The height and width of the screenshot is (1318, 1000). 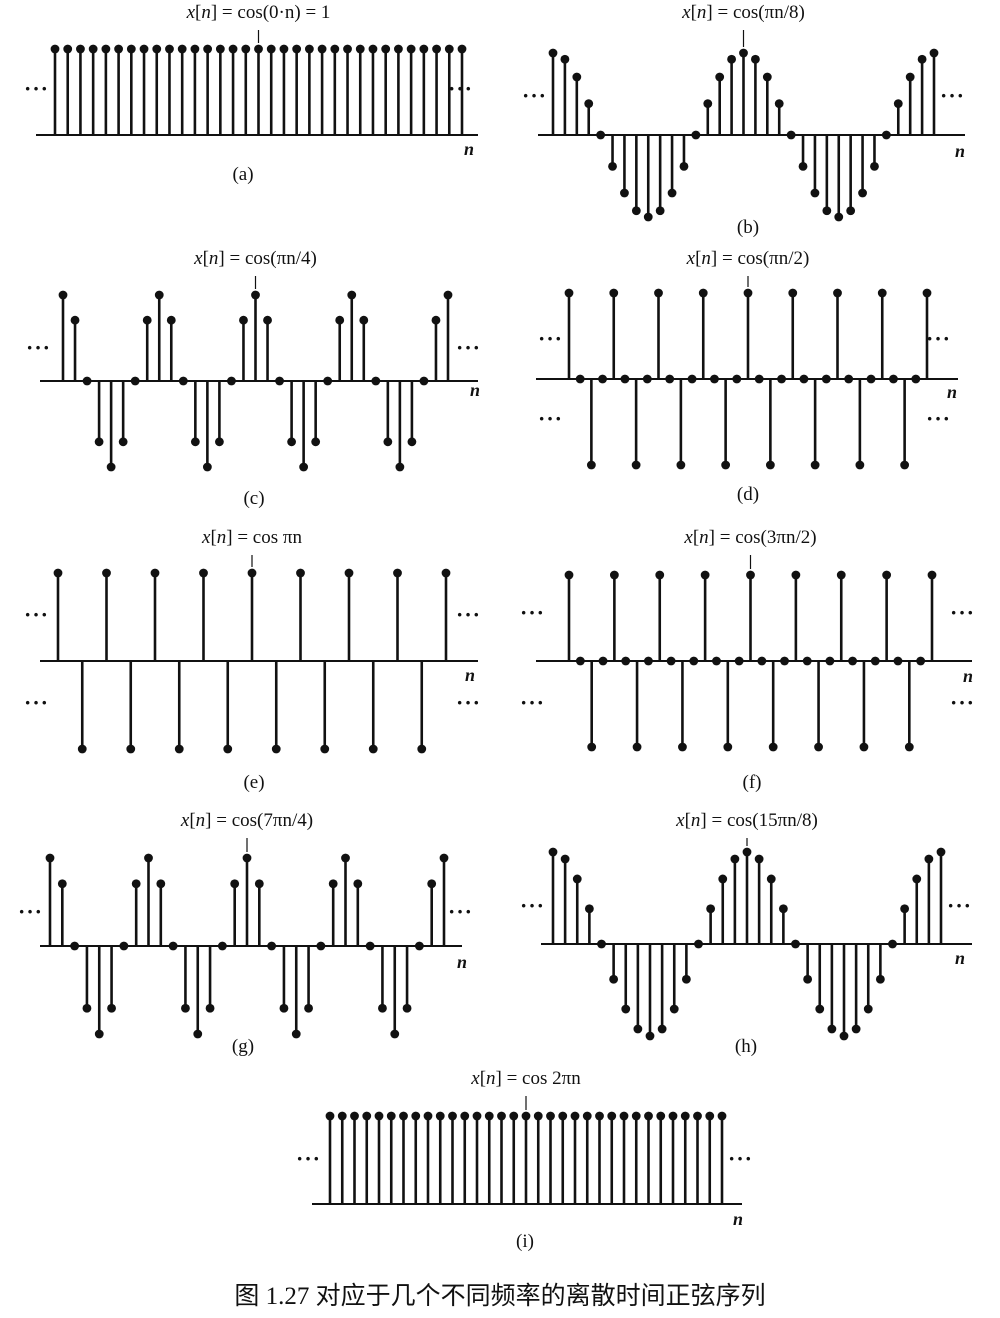 What do you see at coordinates (746, 1046) in the screenshot?
I see `panel-label: (h)` at bounding box center [746, 1046].